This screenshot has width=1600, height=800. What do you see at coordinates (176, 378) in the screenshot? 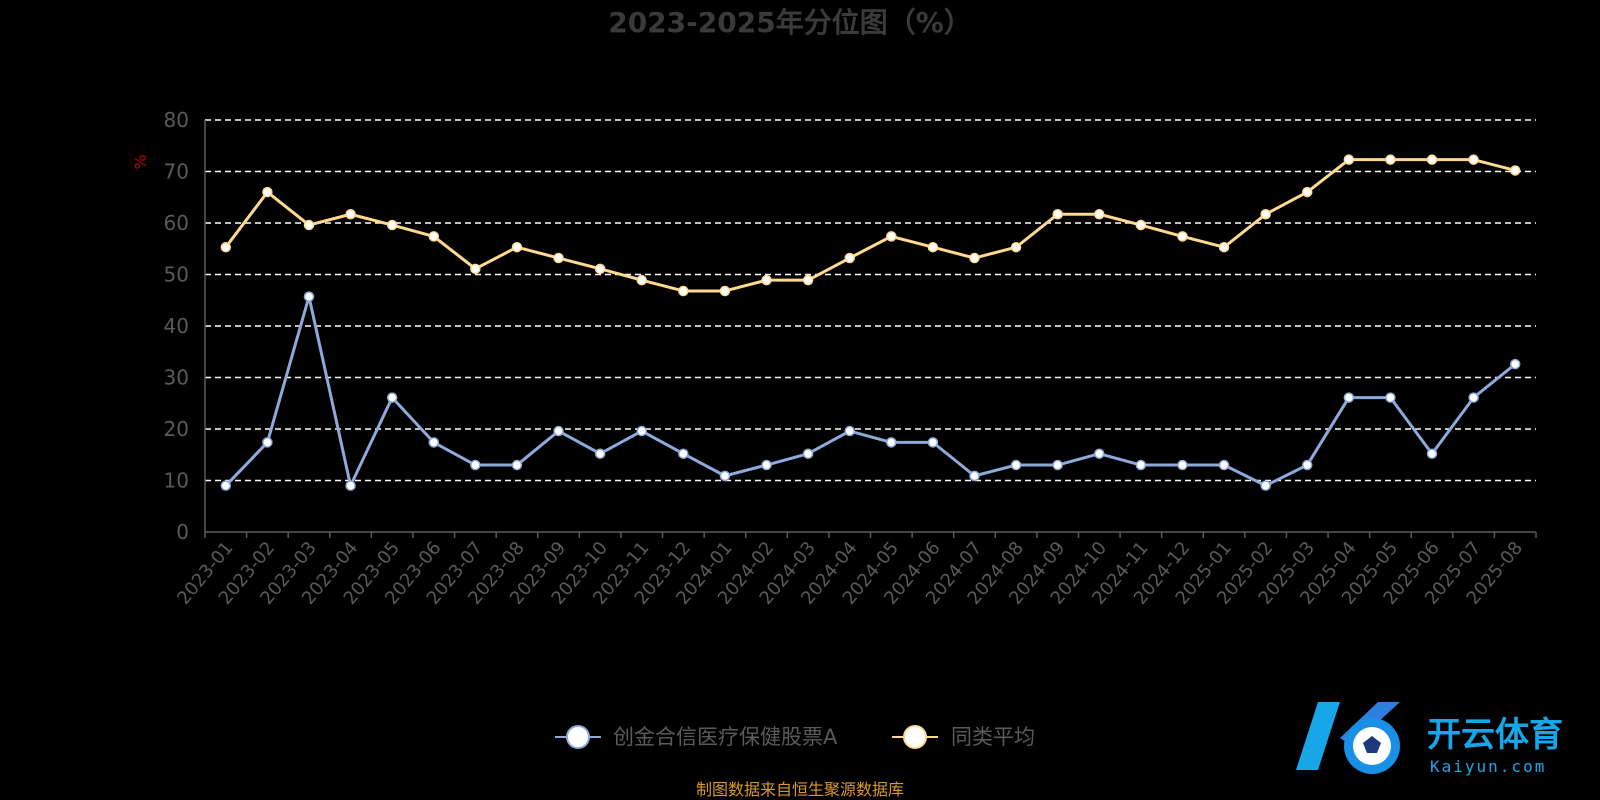
I see `y-tick-label: 30` at bounding box center [176, 378].